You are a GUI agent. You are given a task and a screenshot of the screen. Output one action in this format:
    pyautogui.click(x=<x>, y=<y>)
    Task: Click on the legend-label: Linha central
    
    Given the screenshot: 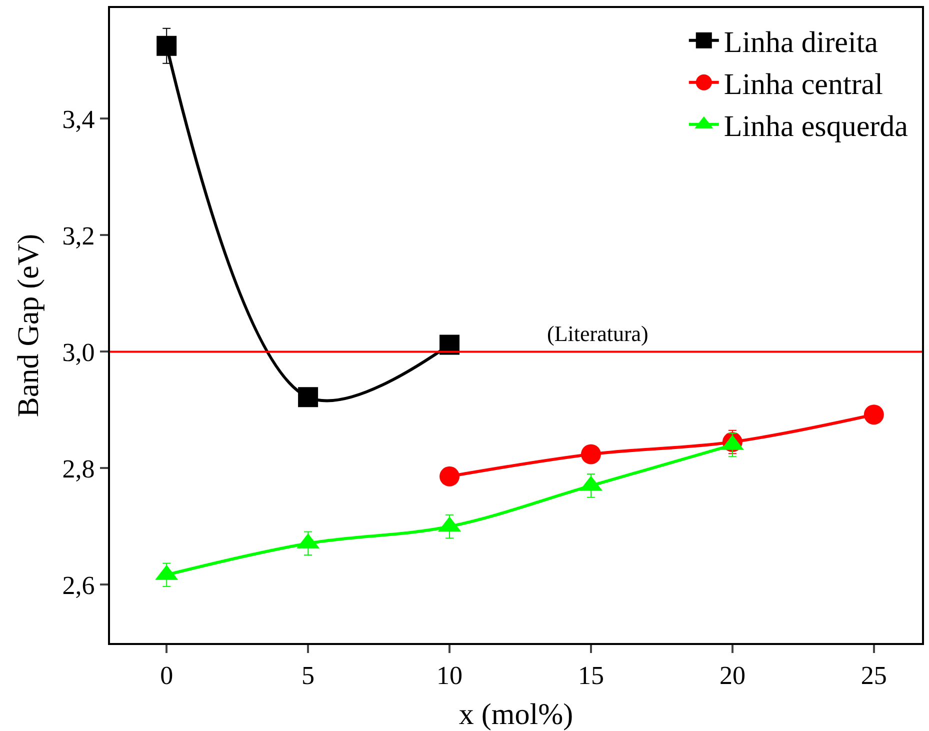 What is the action you would take?
    pyautogui.click(x=803, y=85)
    